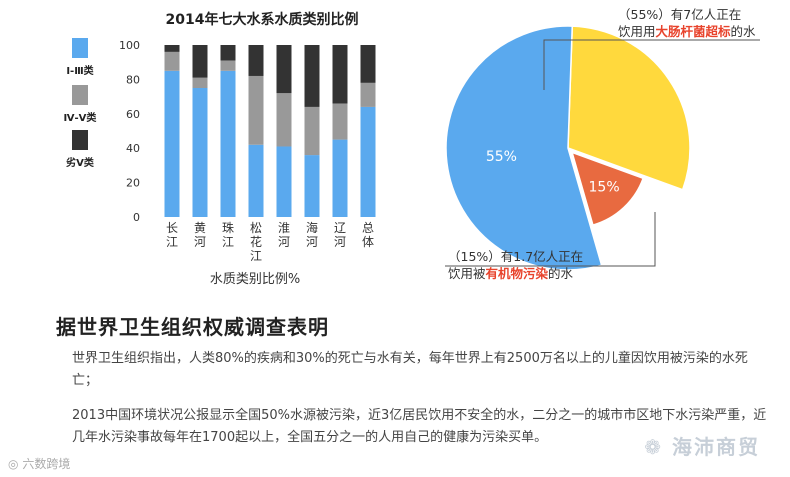 This screenshot has height=477, width=790. What do you see at coordinates (693, 31) in the screenshot?
I see `annotation-top-highlight: 大肠杆菌超标` at bounding box center [693, 31].